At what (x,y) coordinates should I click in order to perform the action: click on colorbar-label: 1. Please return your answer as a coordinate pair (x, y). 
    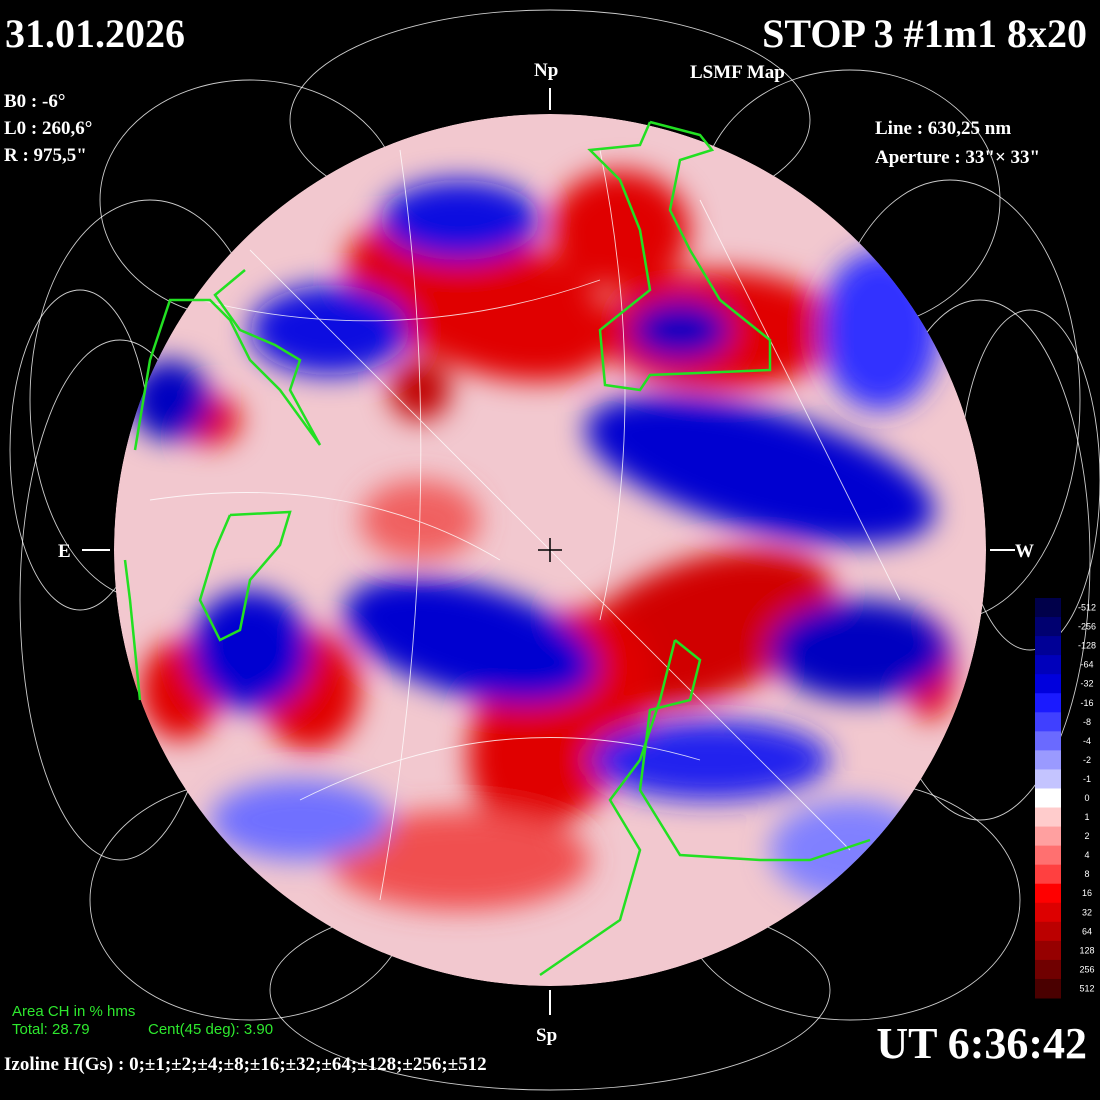
    Looking at the image, I should click on (1086, 817).